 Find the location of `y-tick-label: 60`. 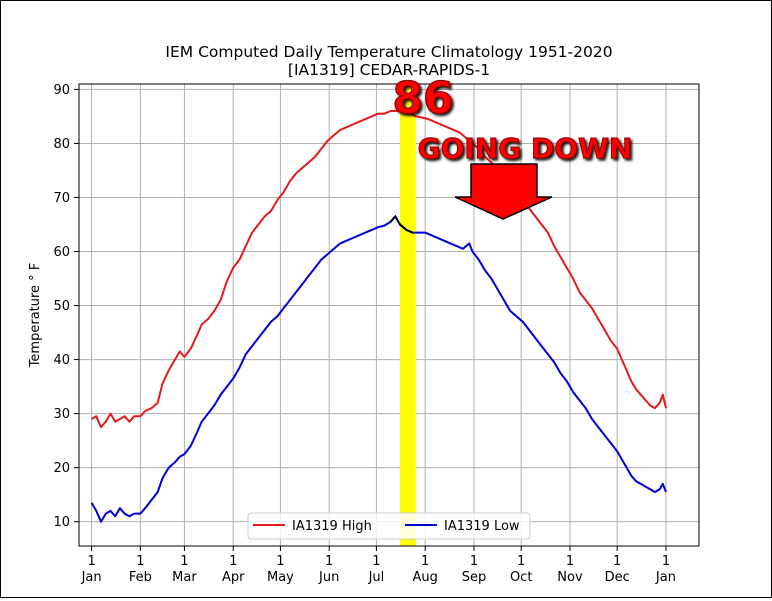

y-tick-label: 60 is located at coordinates (61, 252).